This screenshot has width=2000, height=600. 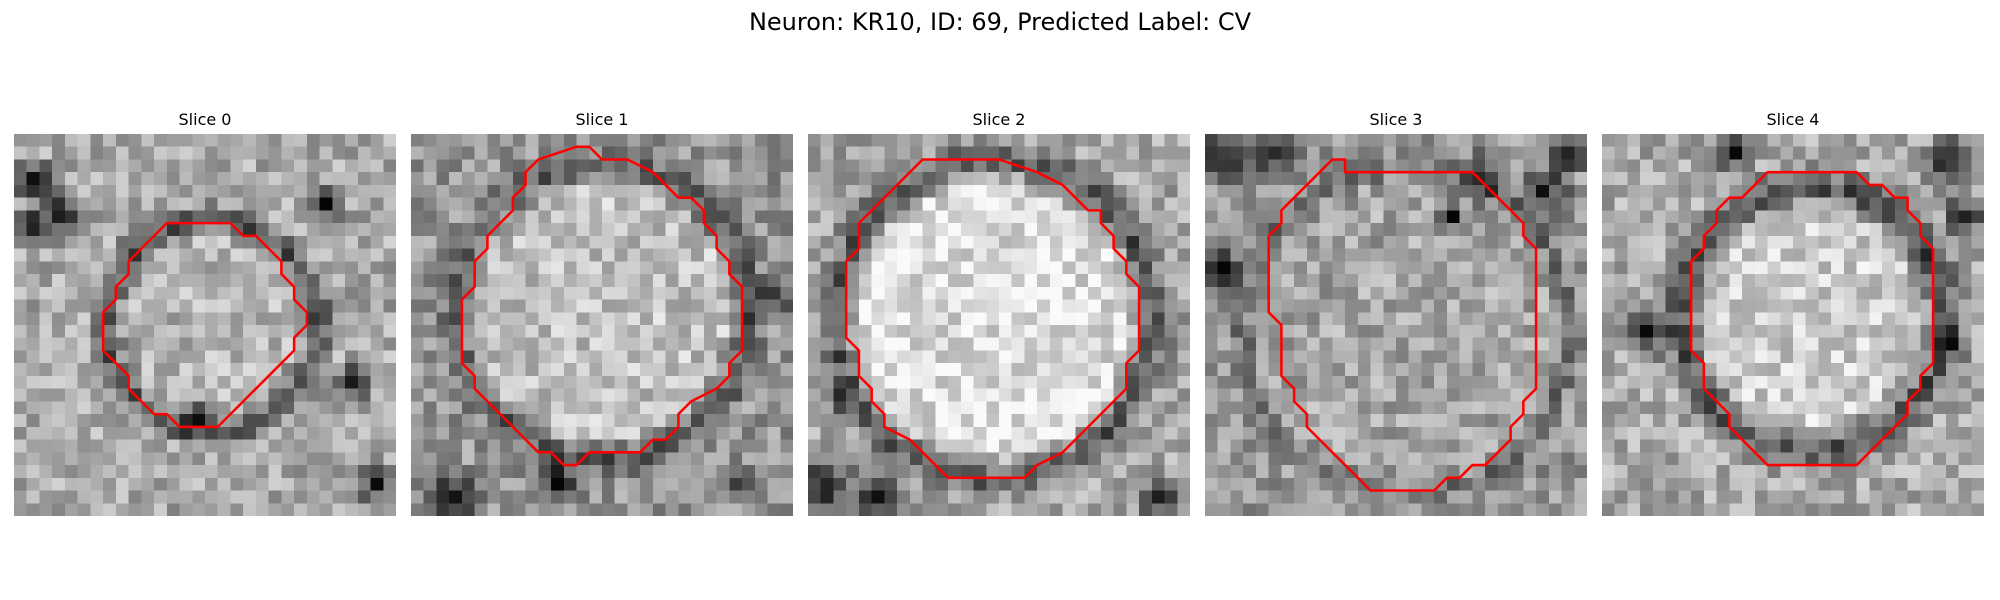 I want to click on slice-title-4: Slice 4, so click(x=1793, y=119).